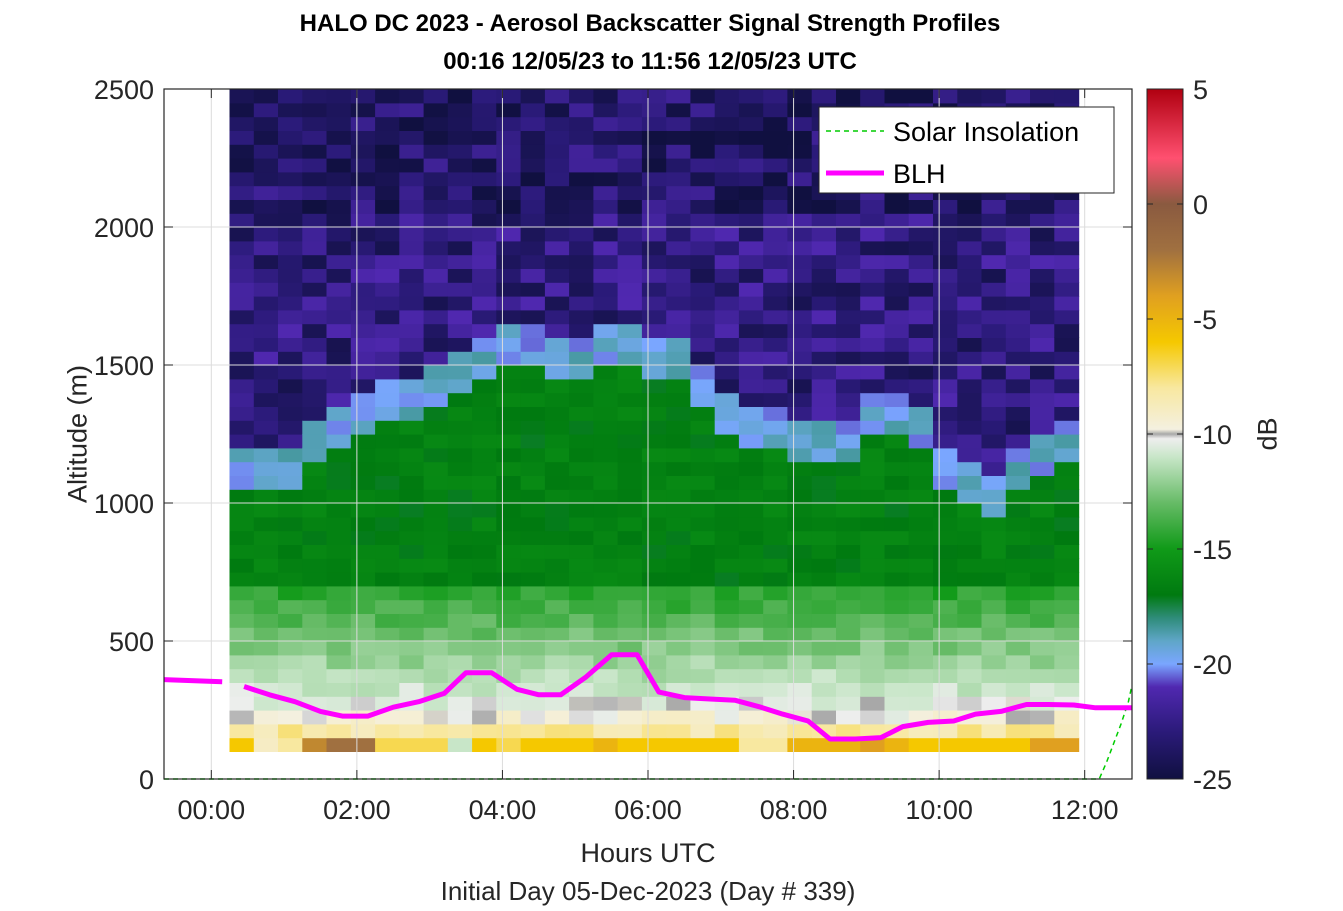 Image resolution: width=1343 pixels, height=911 pixels. What do you see at coordinates (1205, 320) in the screenshot?
I see `colorbar-tick-label: -5` at bounding box center [1205, 320].